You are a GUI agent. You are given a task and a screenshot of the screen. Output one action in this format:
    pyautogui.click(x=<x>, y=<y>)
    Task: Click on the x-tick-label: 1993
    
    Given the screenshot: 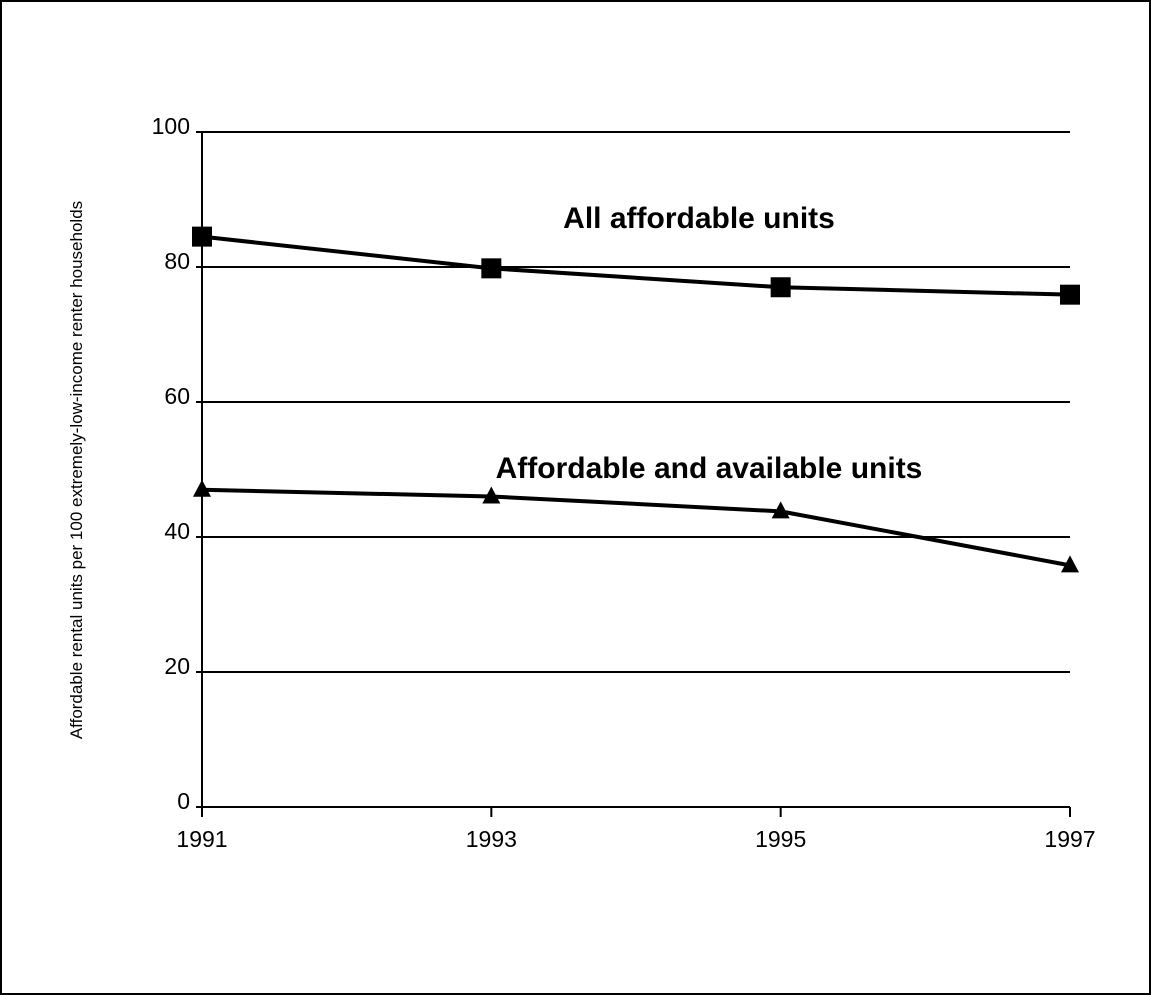 What is the action you would take?
    pyautogui.click(x=491, y=839)
    